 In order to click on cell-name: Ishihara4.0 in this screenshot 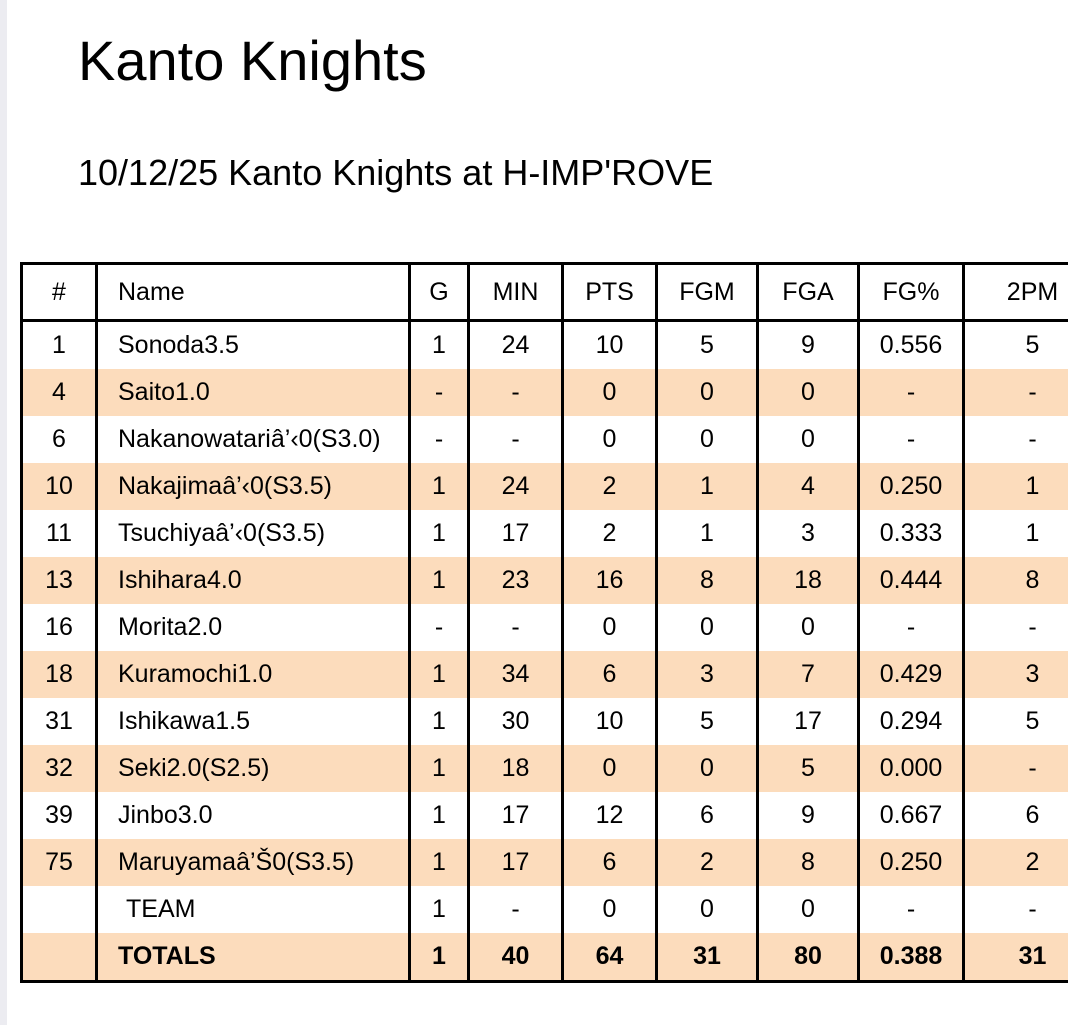, I will do `click(253, 580)`.